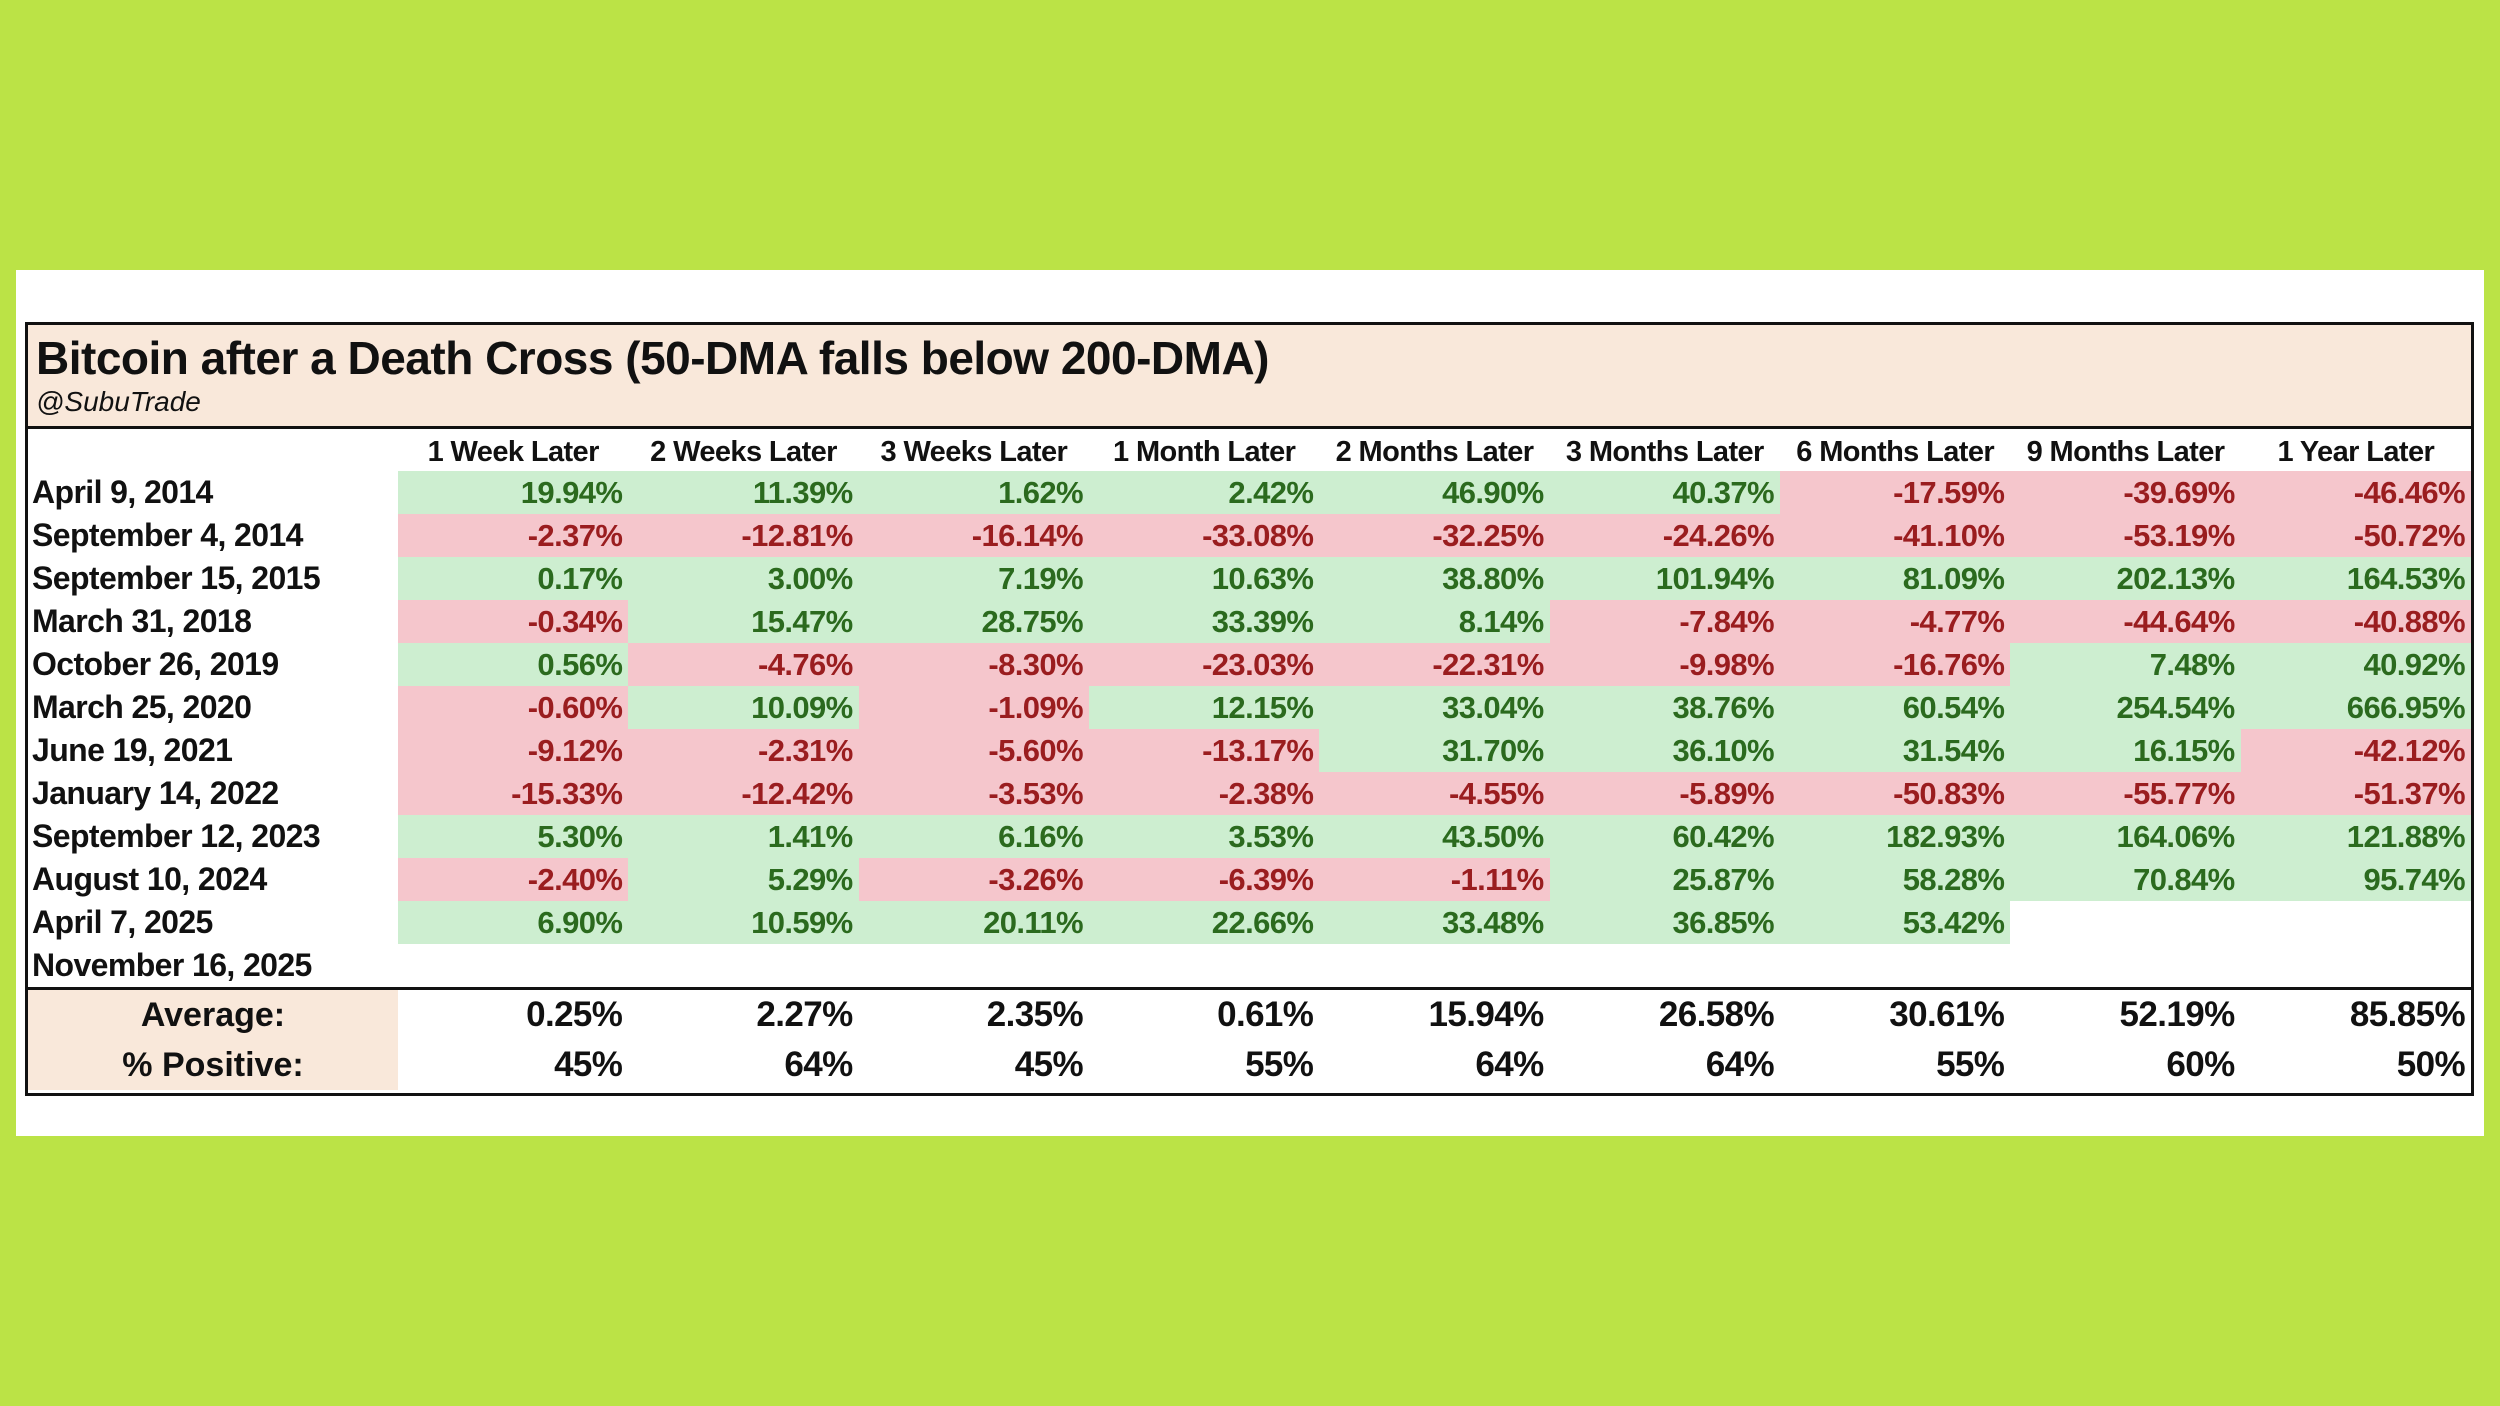 This screenshot has width=2500, height=1406. What do you see at coordinates (1664, 750) in the screenshot?
I see `table-cell: 36.10%` at bounding box center [1664, 750].